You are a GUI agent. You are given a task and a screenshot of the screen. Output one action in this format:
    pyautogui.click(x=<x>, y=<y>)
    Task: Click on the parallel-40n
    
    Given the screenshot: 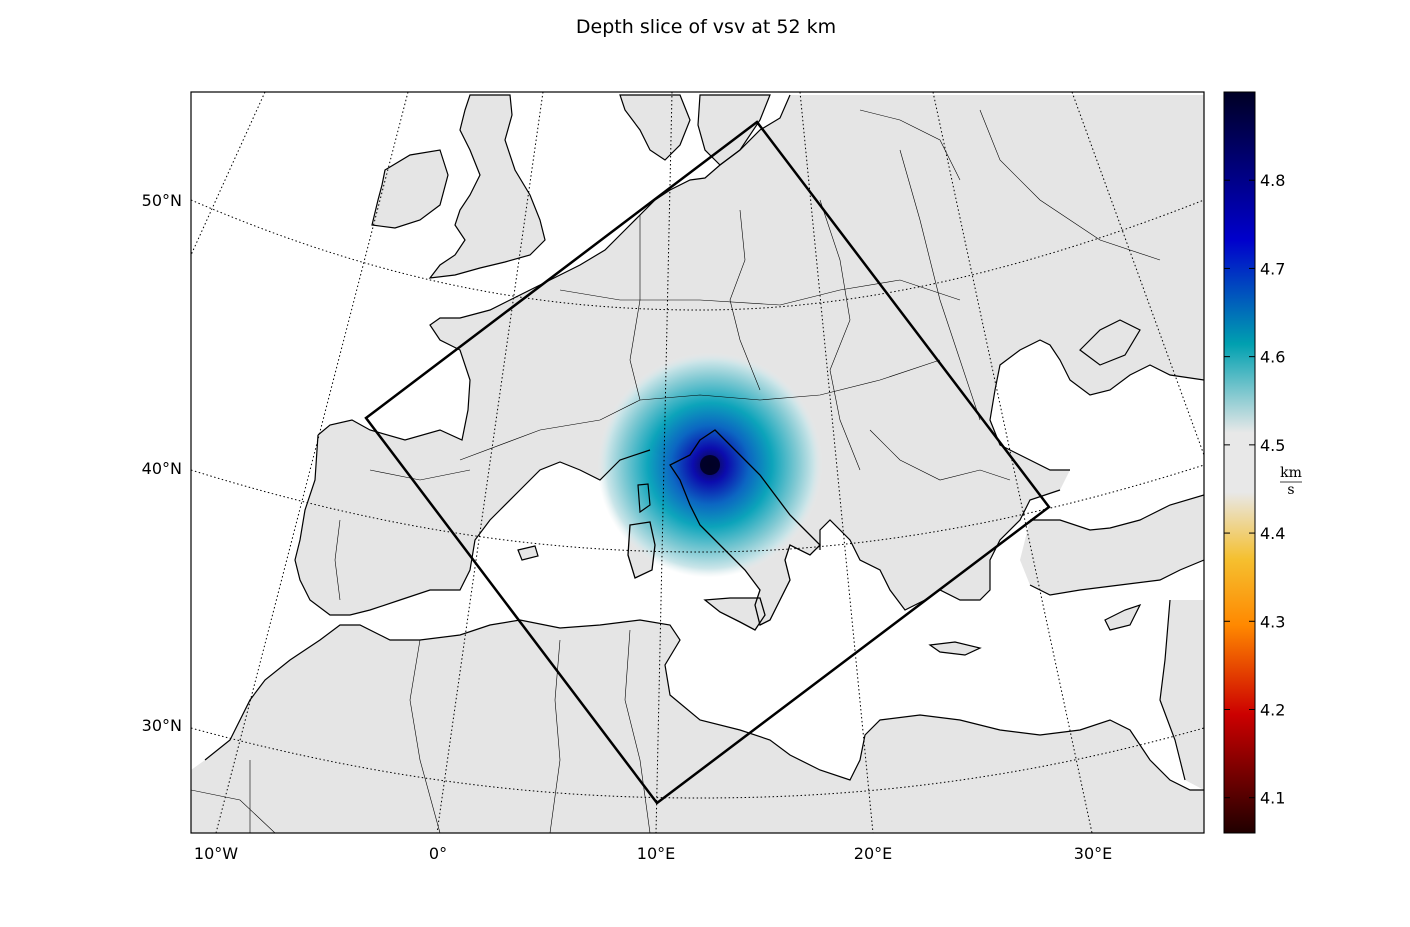 What is the action you would take?
    pyautogui.click(x=697, y=508)
    